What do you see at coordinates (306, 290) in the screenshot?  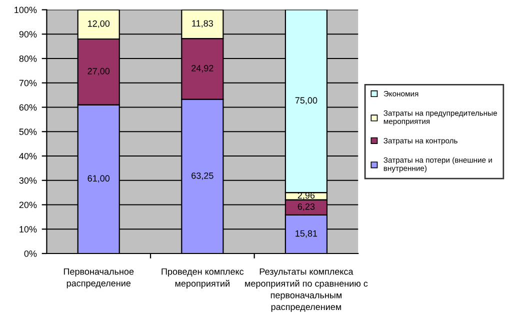 I see `x-tick-label: Результаты комплекса мероприятий по сравнению с первоначальным распределением` at bounding box center [306, 290].